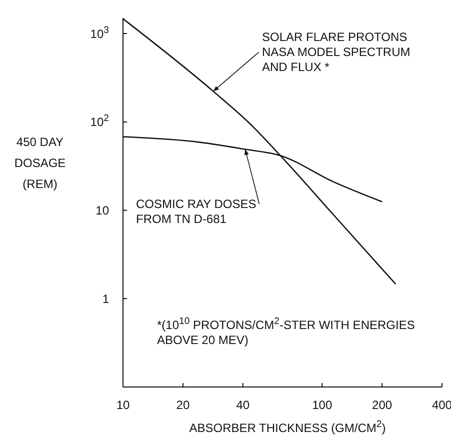 The image size is (451, 443). Describe the element at coordinates (99, 32) in the screenshot. I see `y-tick-label: 10$^{3}$` at that location.